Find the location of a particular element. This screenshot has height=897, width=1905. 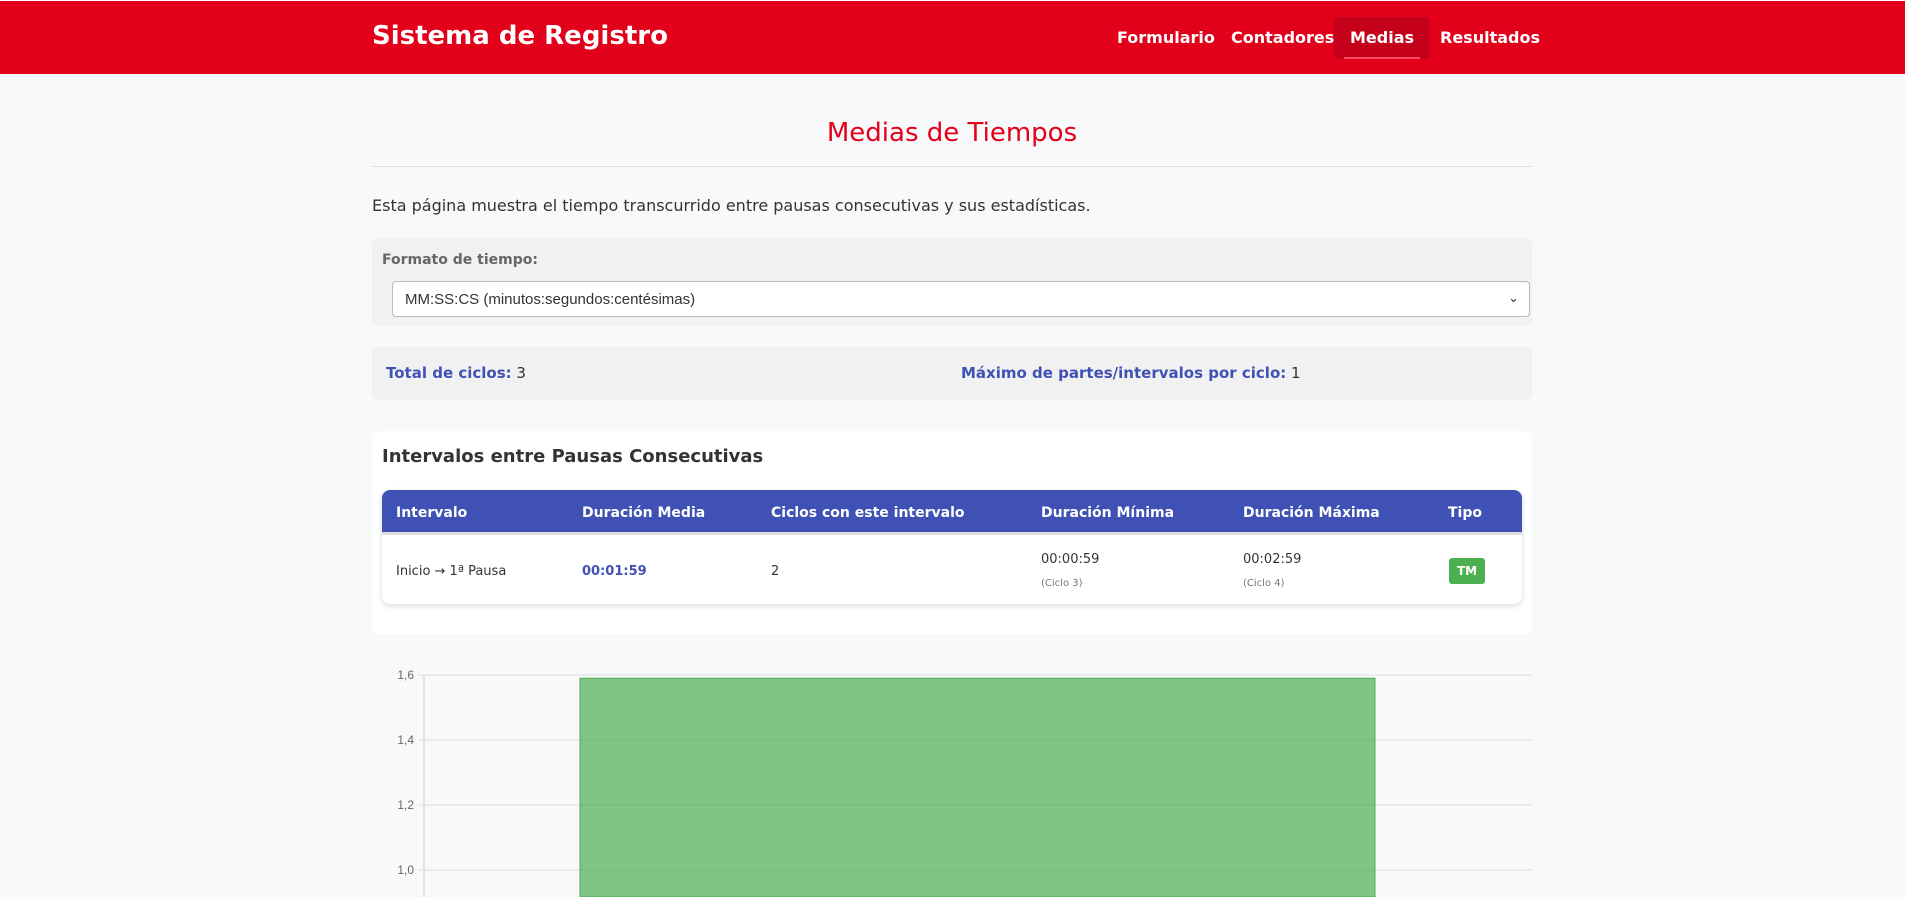

divider is located at coordinates (952, 166).